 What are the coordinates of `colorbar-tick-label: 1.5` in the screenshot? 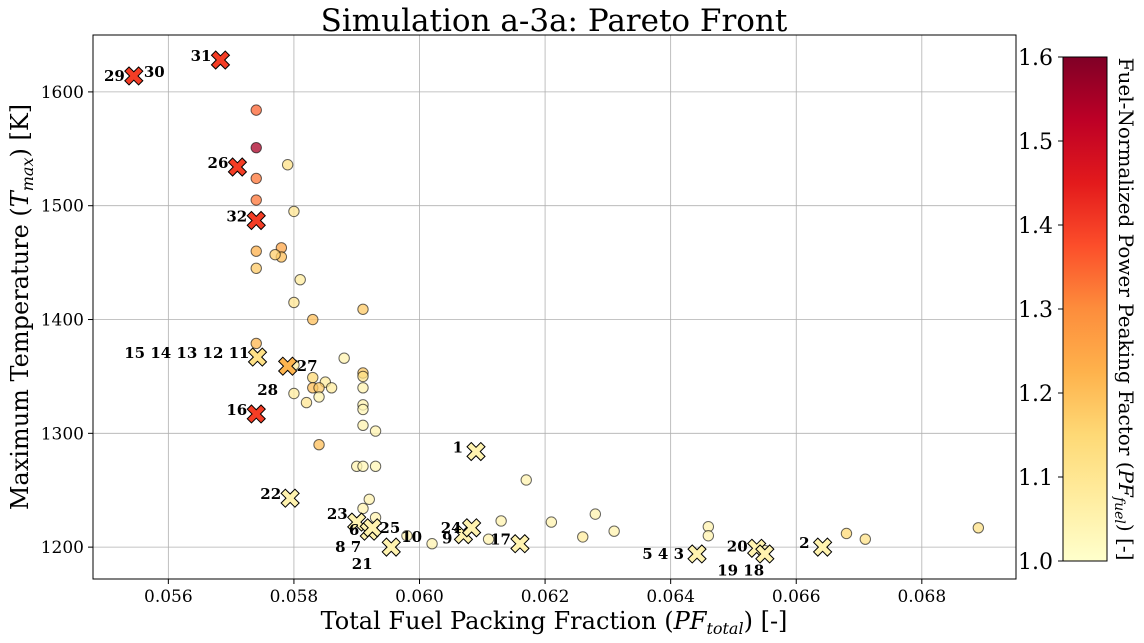 It's located at (1035, 142).